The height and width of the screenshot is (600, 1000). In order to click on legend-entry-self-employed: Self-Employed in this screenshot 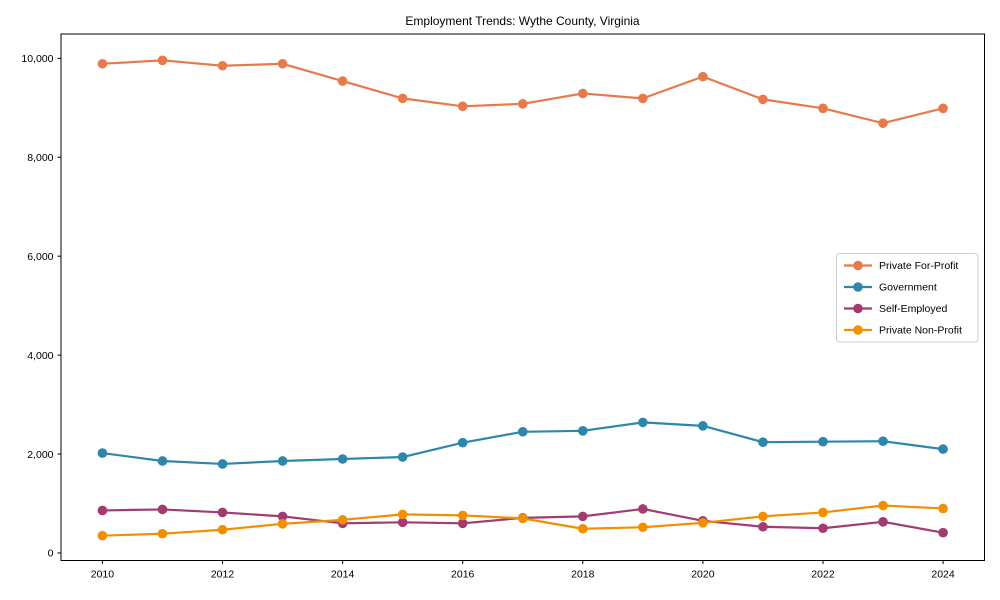, I will do `click(895, 309)`.